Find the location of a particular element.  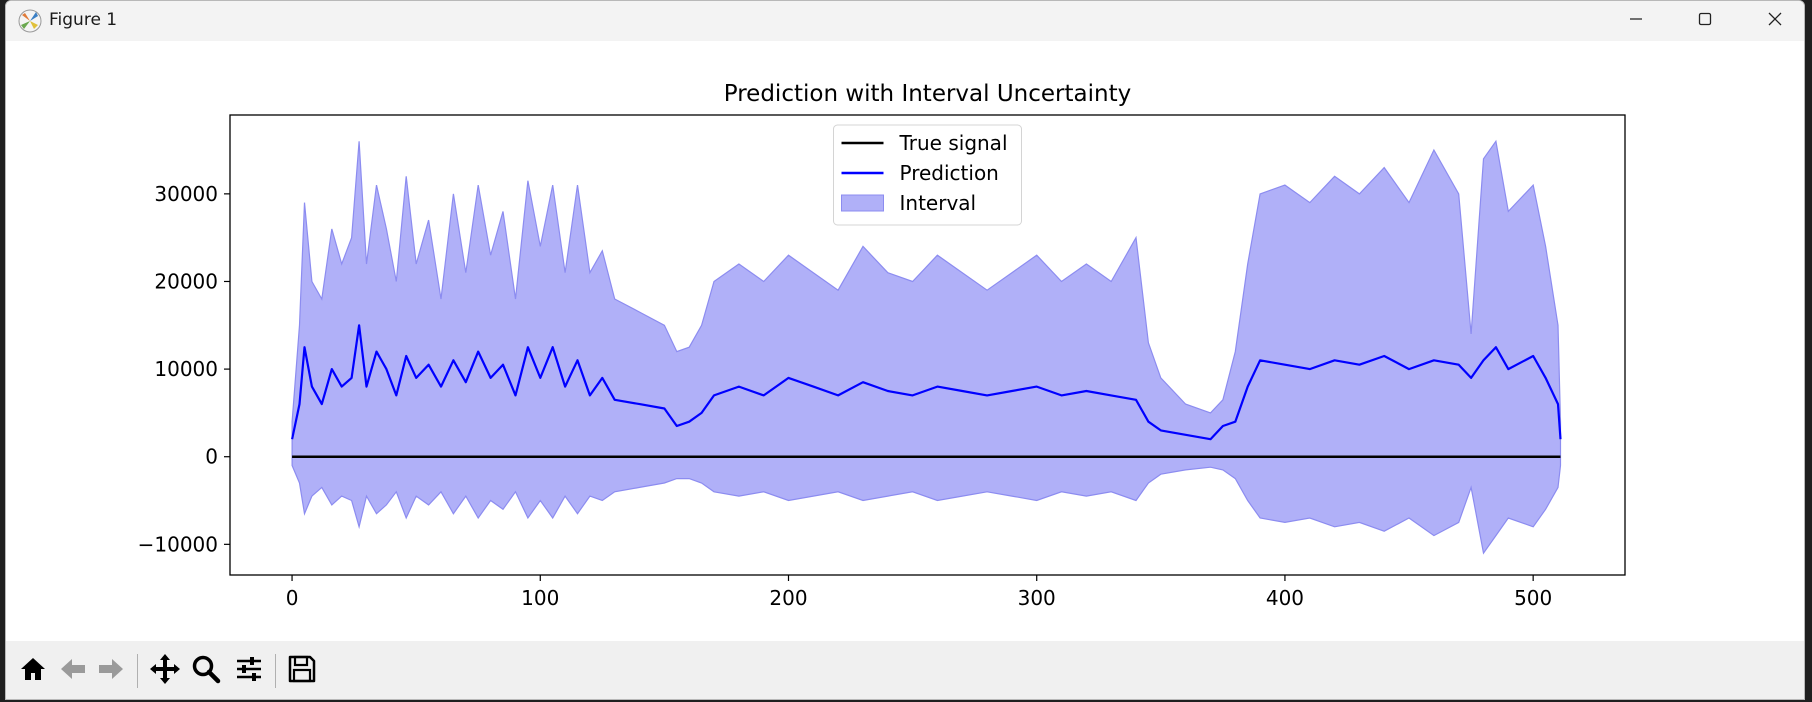

x-tick-label: 0 is located at coordinates (292, 598).